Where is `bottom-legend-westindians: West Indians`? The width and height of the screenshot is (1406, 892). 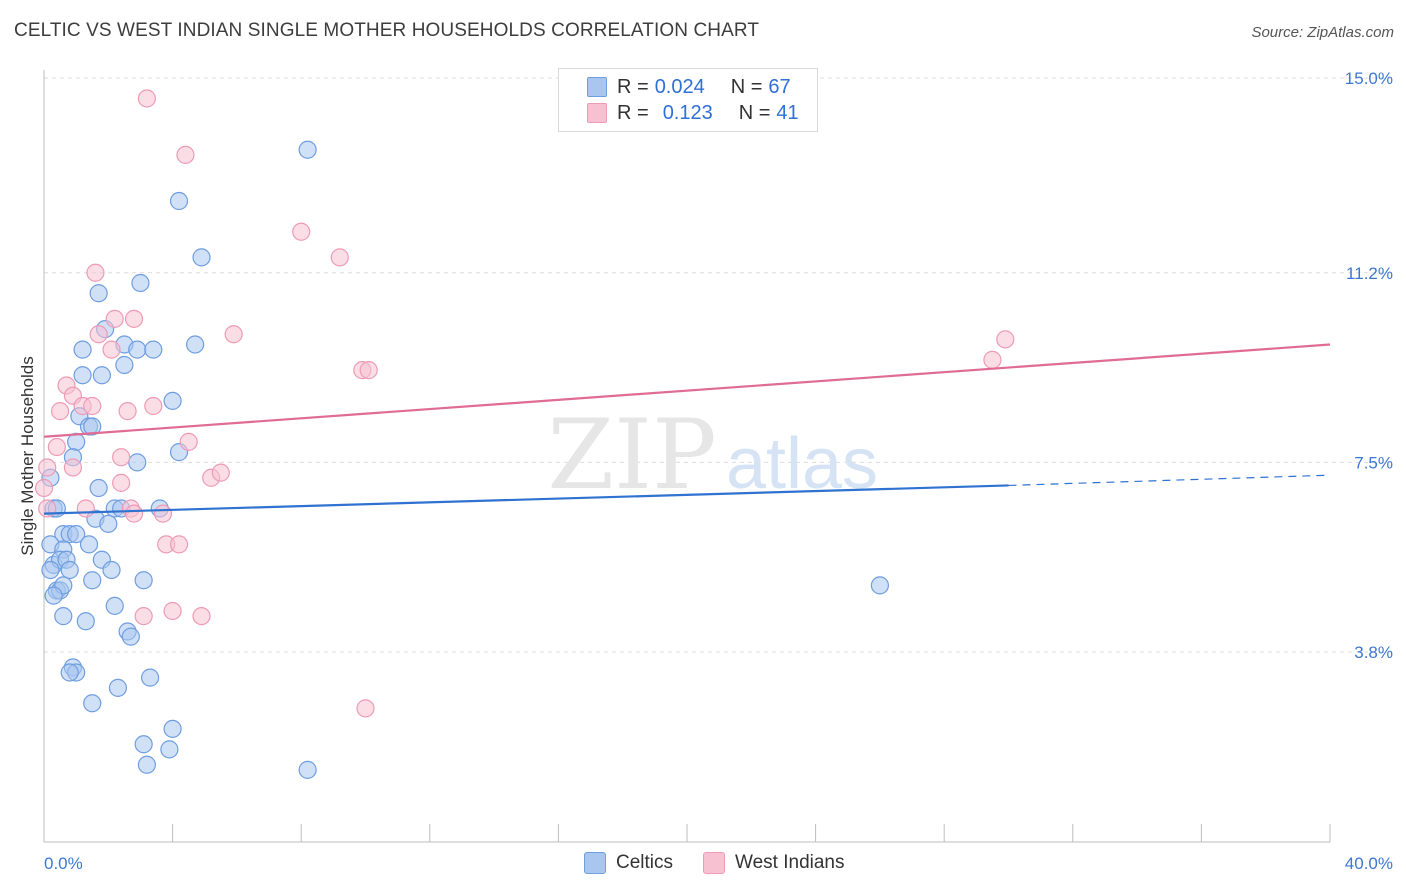
bottom-legend-westindians: West Indians is located at coordinates (774, 863).